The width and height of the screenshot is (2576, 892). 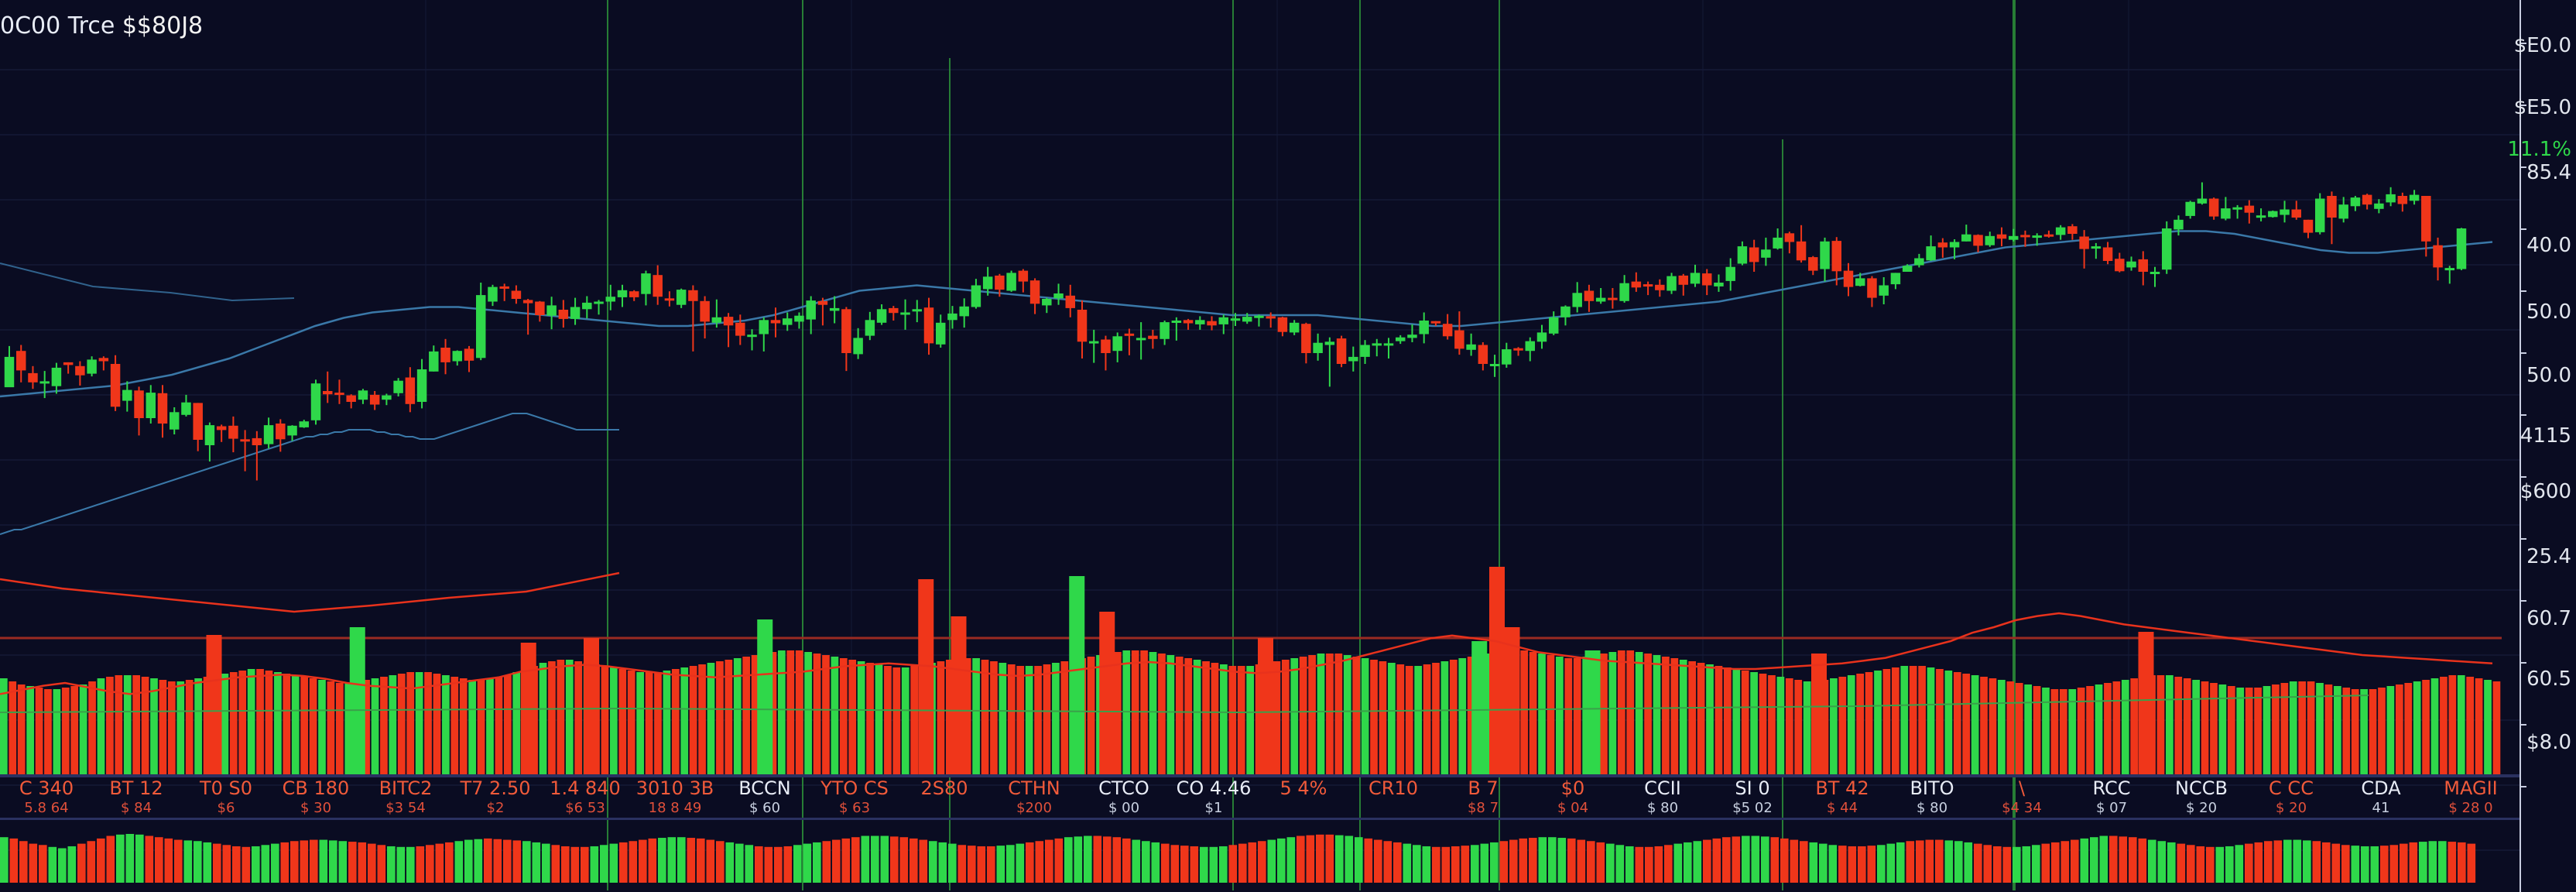 I want to click on ticker-symbol: 1.4 840, so click(x=585, y=788).